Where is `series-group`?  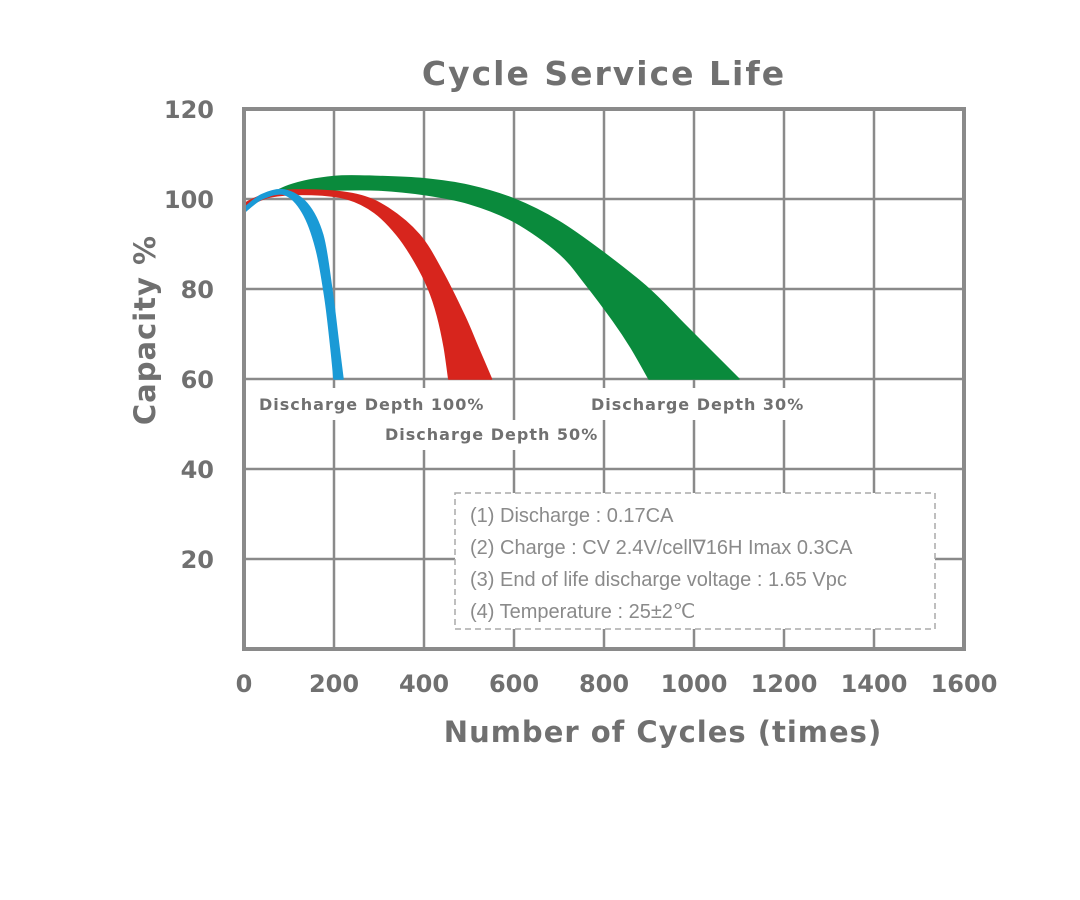
series-group is located at coordinates (491, 277).